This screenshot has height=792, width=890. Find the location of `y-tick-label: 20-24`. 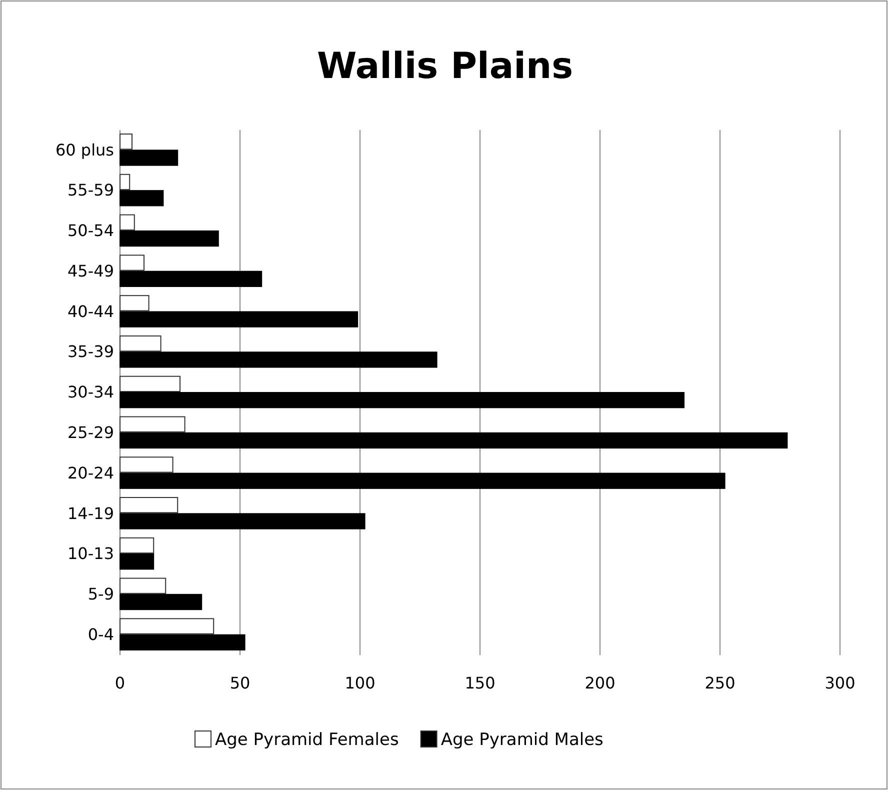

y-tick-label: 20-24 is located at coordinates (91, 472).